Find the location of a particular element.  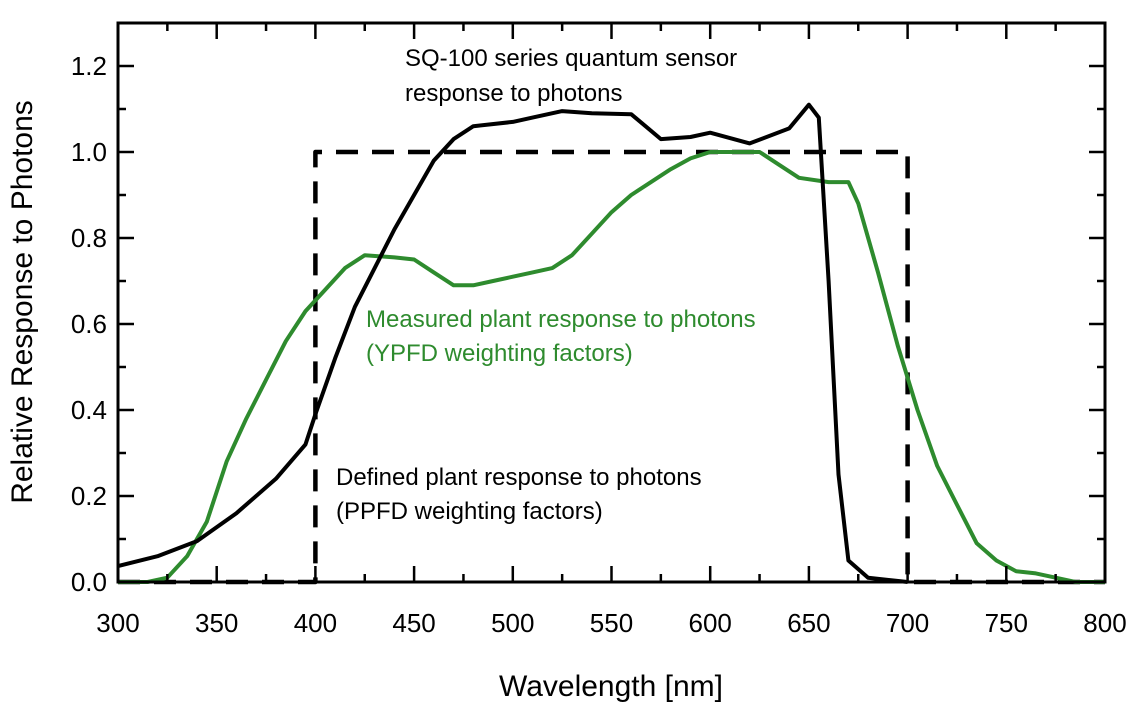

y-tick-label: 0.8 is located at coordinates (89, 238).